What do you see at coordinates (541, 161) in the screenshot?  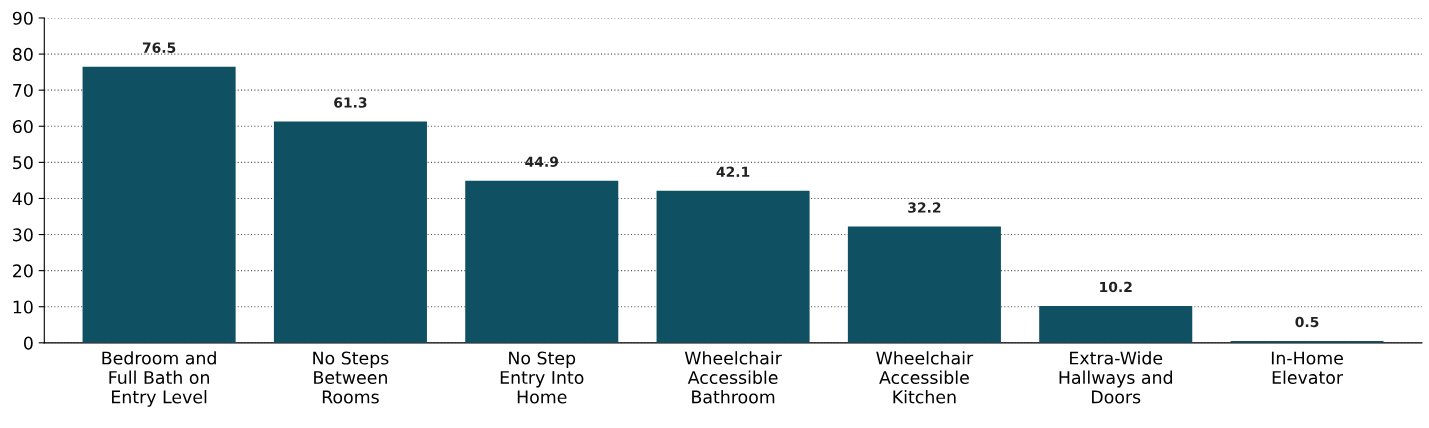 I see `data-label: 44.9` at bounding box center [541, 161].